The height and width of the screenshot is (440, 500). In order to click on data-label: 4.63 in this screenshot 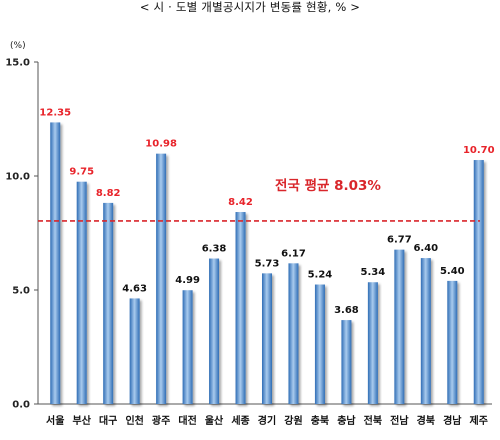, I will do `click(134, 288)`.